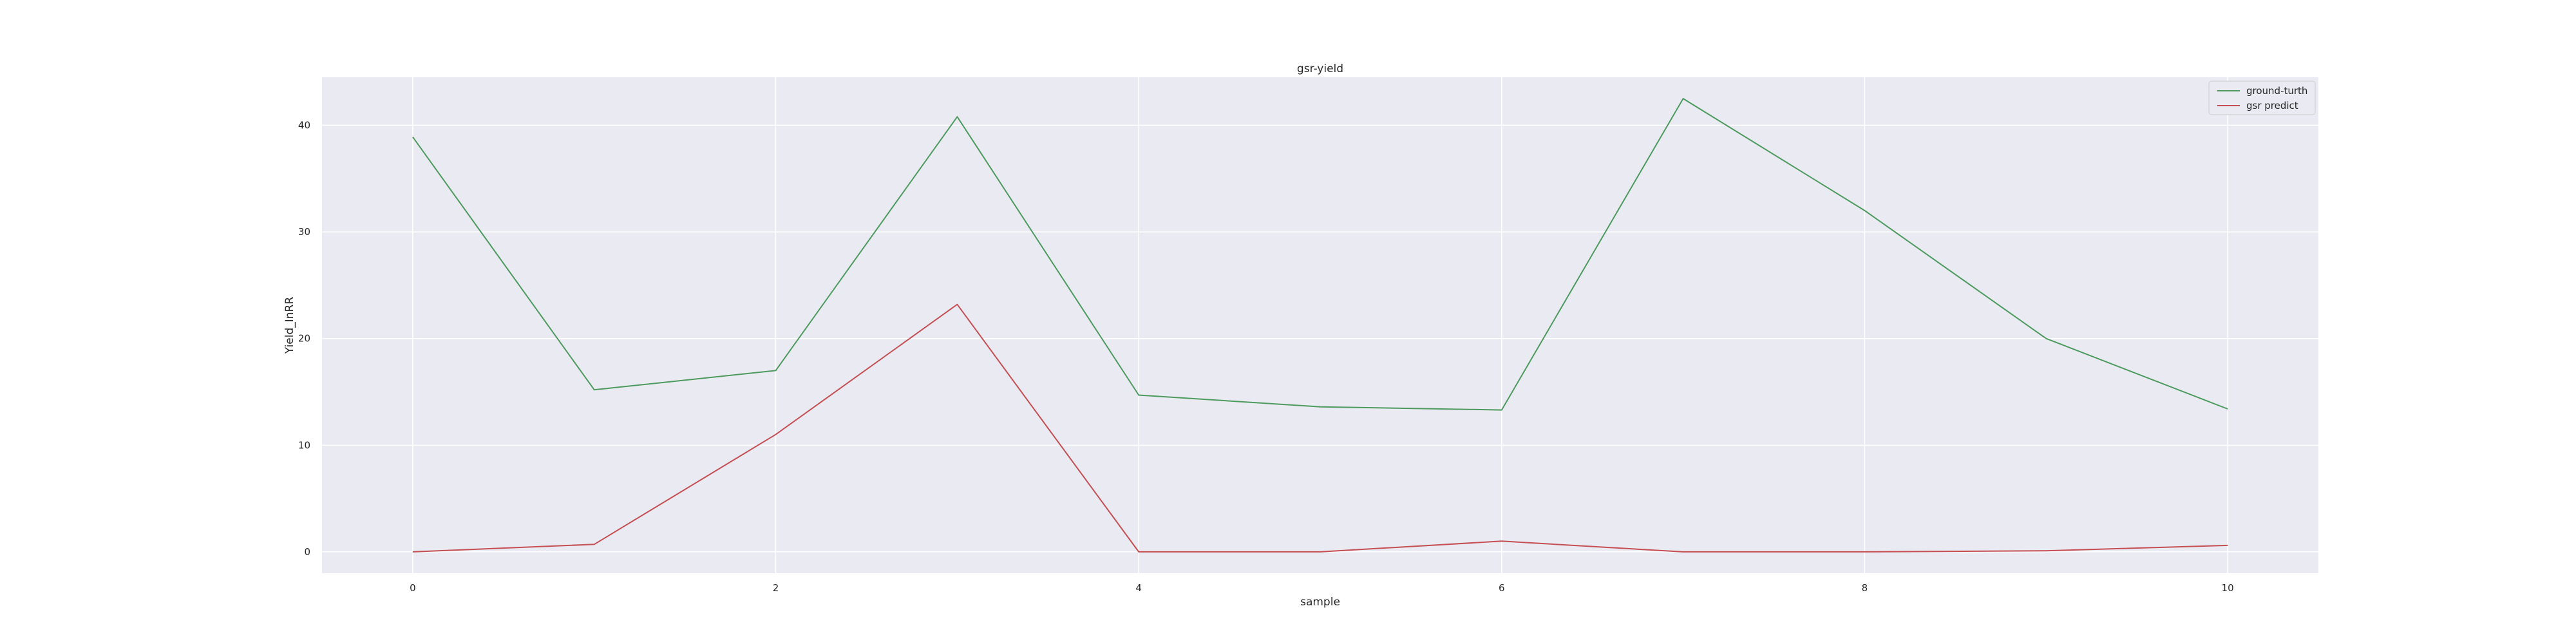 This screenshot has height=644, width=2576. What do you see at coordinates (1138, 588) in the screenshot?
I see `x-tick-label: 4` at bounding box center [1138, 588].